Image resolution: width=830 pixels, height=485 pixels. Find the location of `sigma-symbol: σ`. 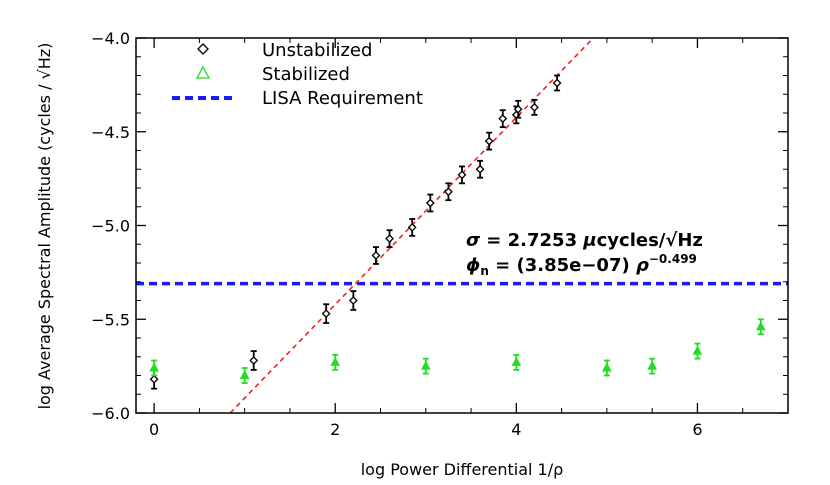

sigma-symbol: σ is located at coordinates (473, 240).